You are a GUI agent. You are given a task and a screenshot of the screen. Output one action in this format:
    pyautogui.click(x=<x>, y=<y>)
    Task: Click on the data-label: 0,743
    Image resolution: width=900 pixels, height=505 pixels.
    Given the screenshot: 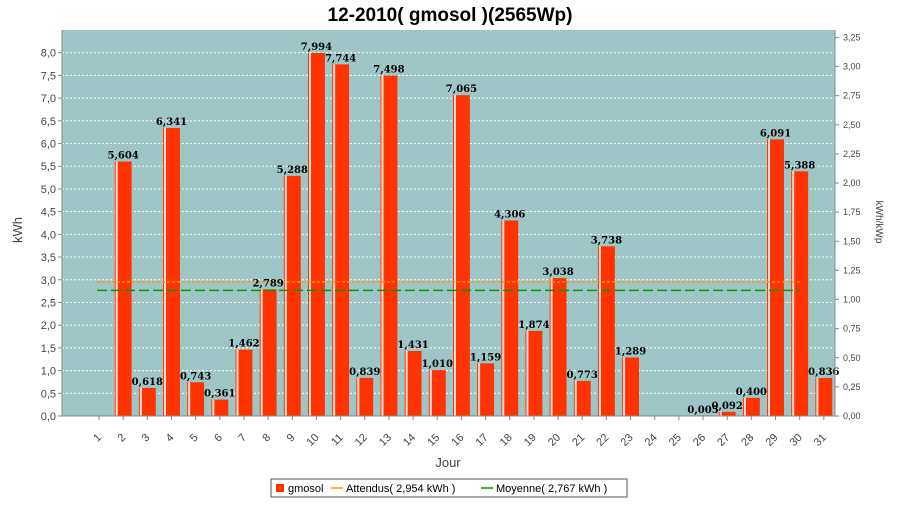 What is the action you would take?
    pyautogui.click(x=195, y=376)
    